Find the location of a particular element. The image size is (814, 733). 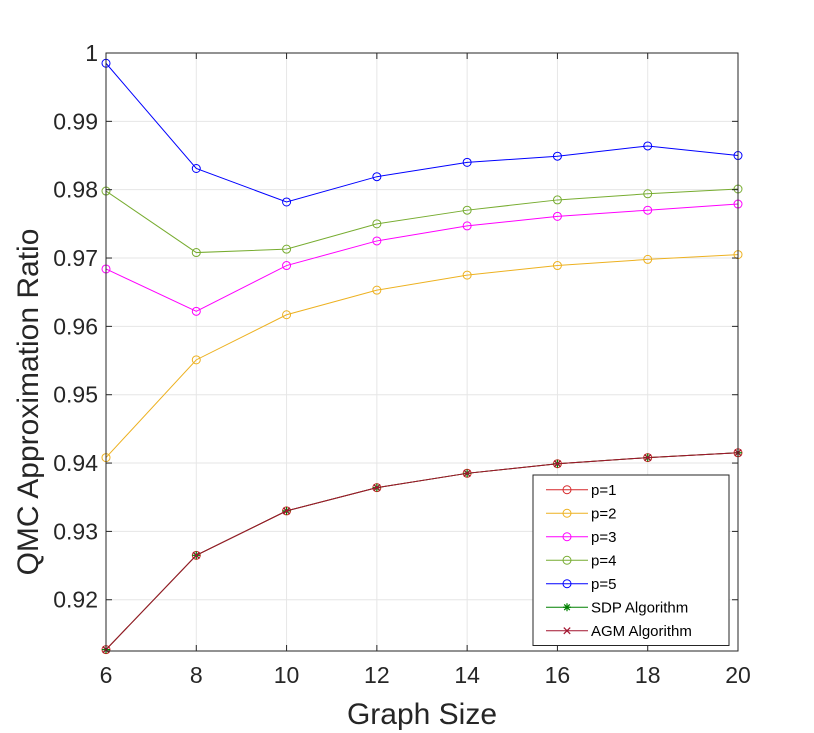

x-tick-label: 12 is located at coordinates (377, 675).